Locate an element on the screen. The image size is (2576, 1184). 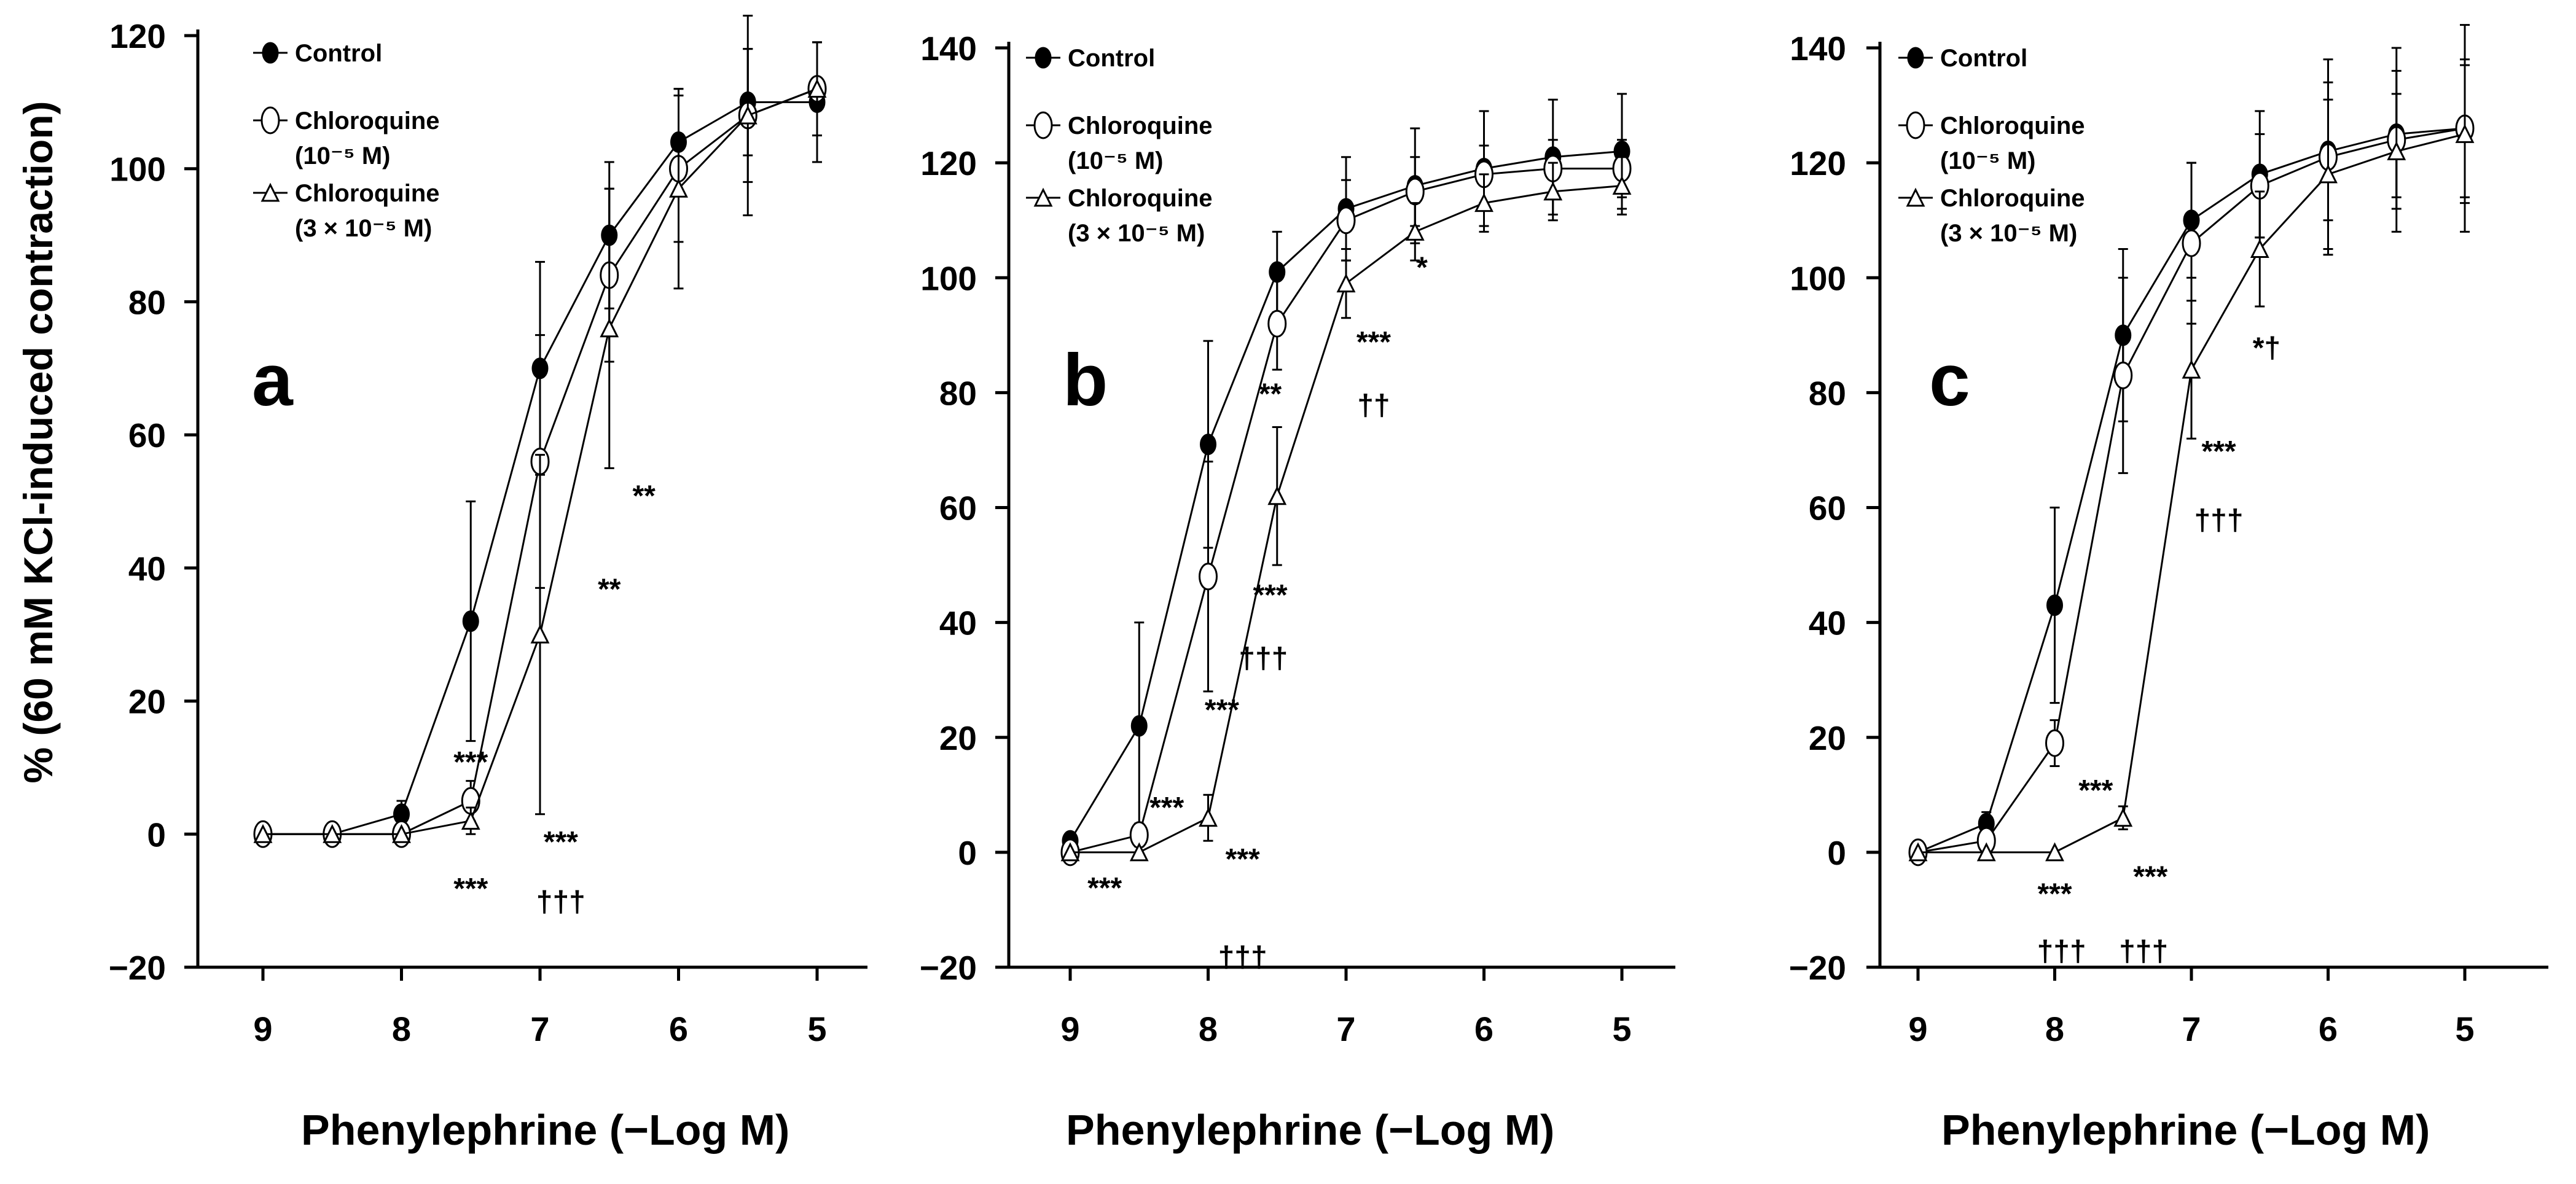
legend-text-c-2: (10⁻⁵ M) is located at coordinates (1987, 161).